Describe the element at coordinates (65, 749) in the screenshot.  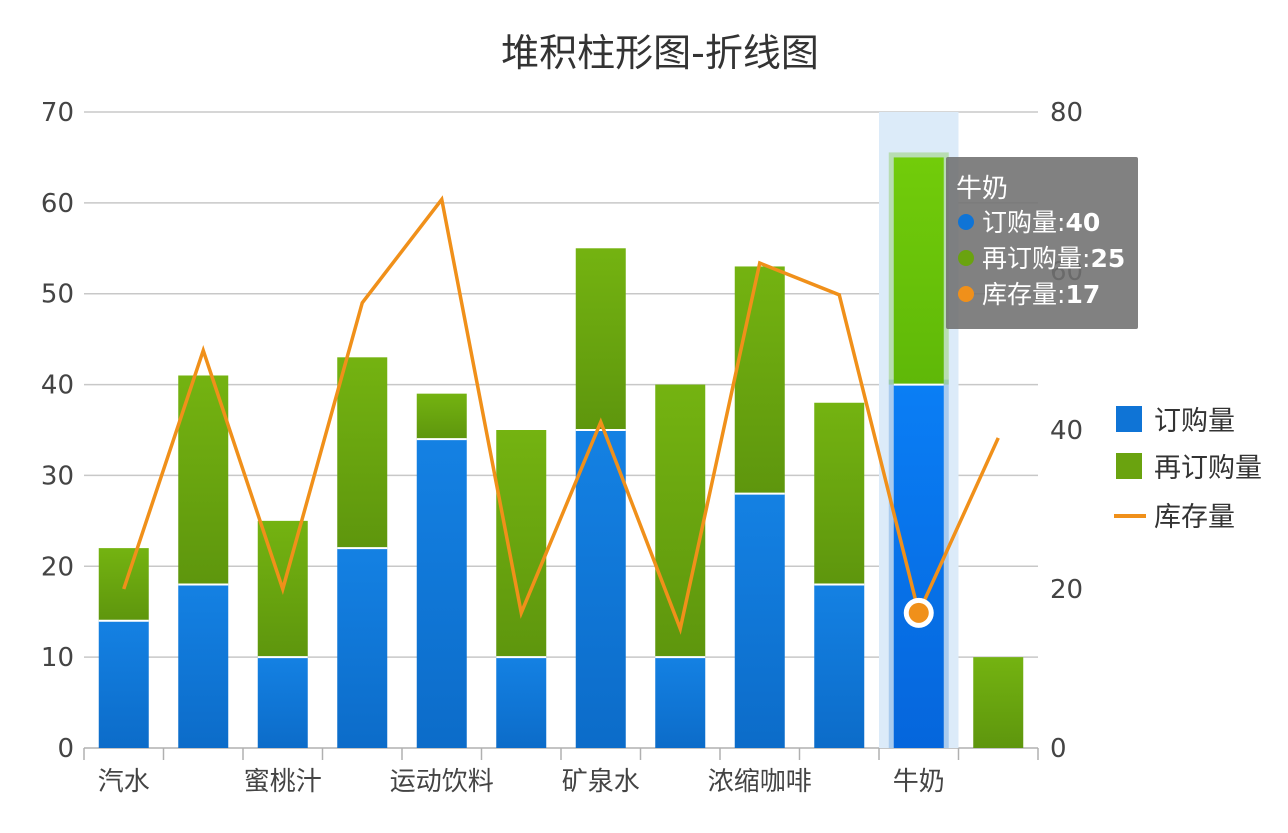
I see `y-left-tick-label: 0` at that location.